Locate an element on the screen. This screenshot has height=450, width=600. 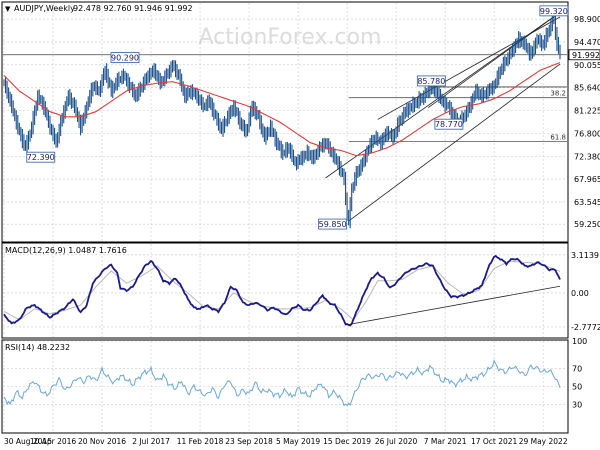
chart-title: AUDJPY,Weekly is located at coordinates (44, 8).